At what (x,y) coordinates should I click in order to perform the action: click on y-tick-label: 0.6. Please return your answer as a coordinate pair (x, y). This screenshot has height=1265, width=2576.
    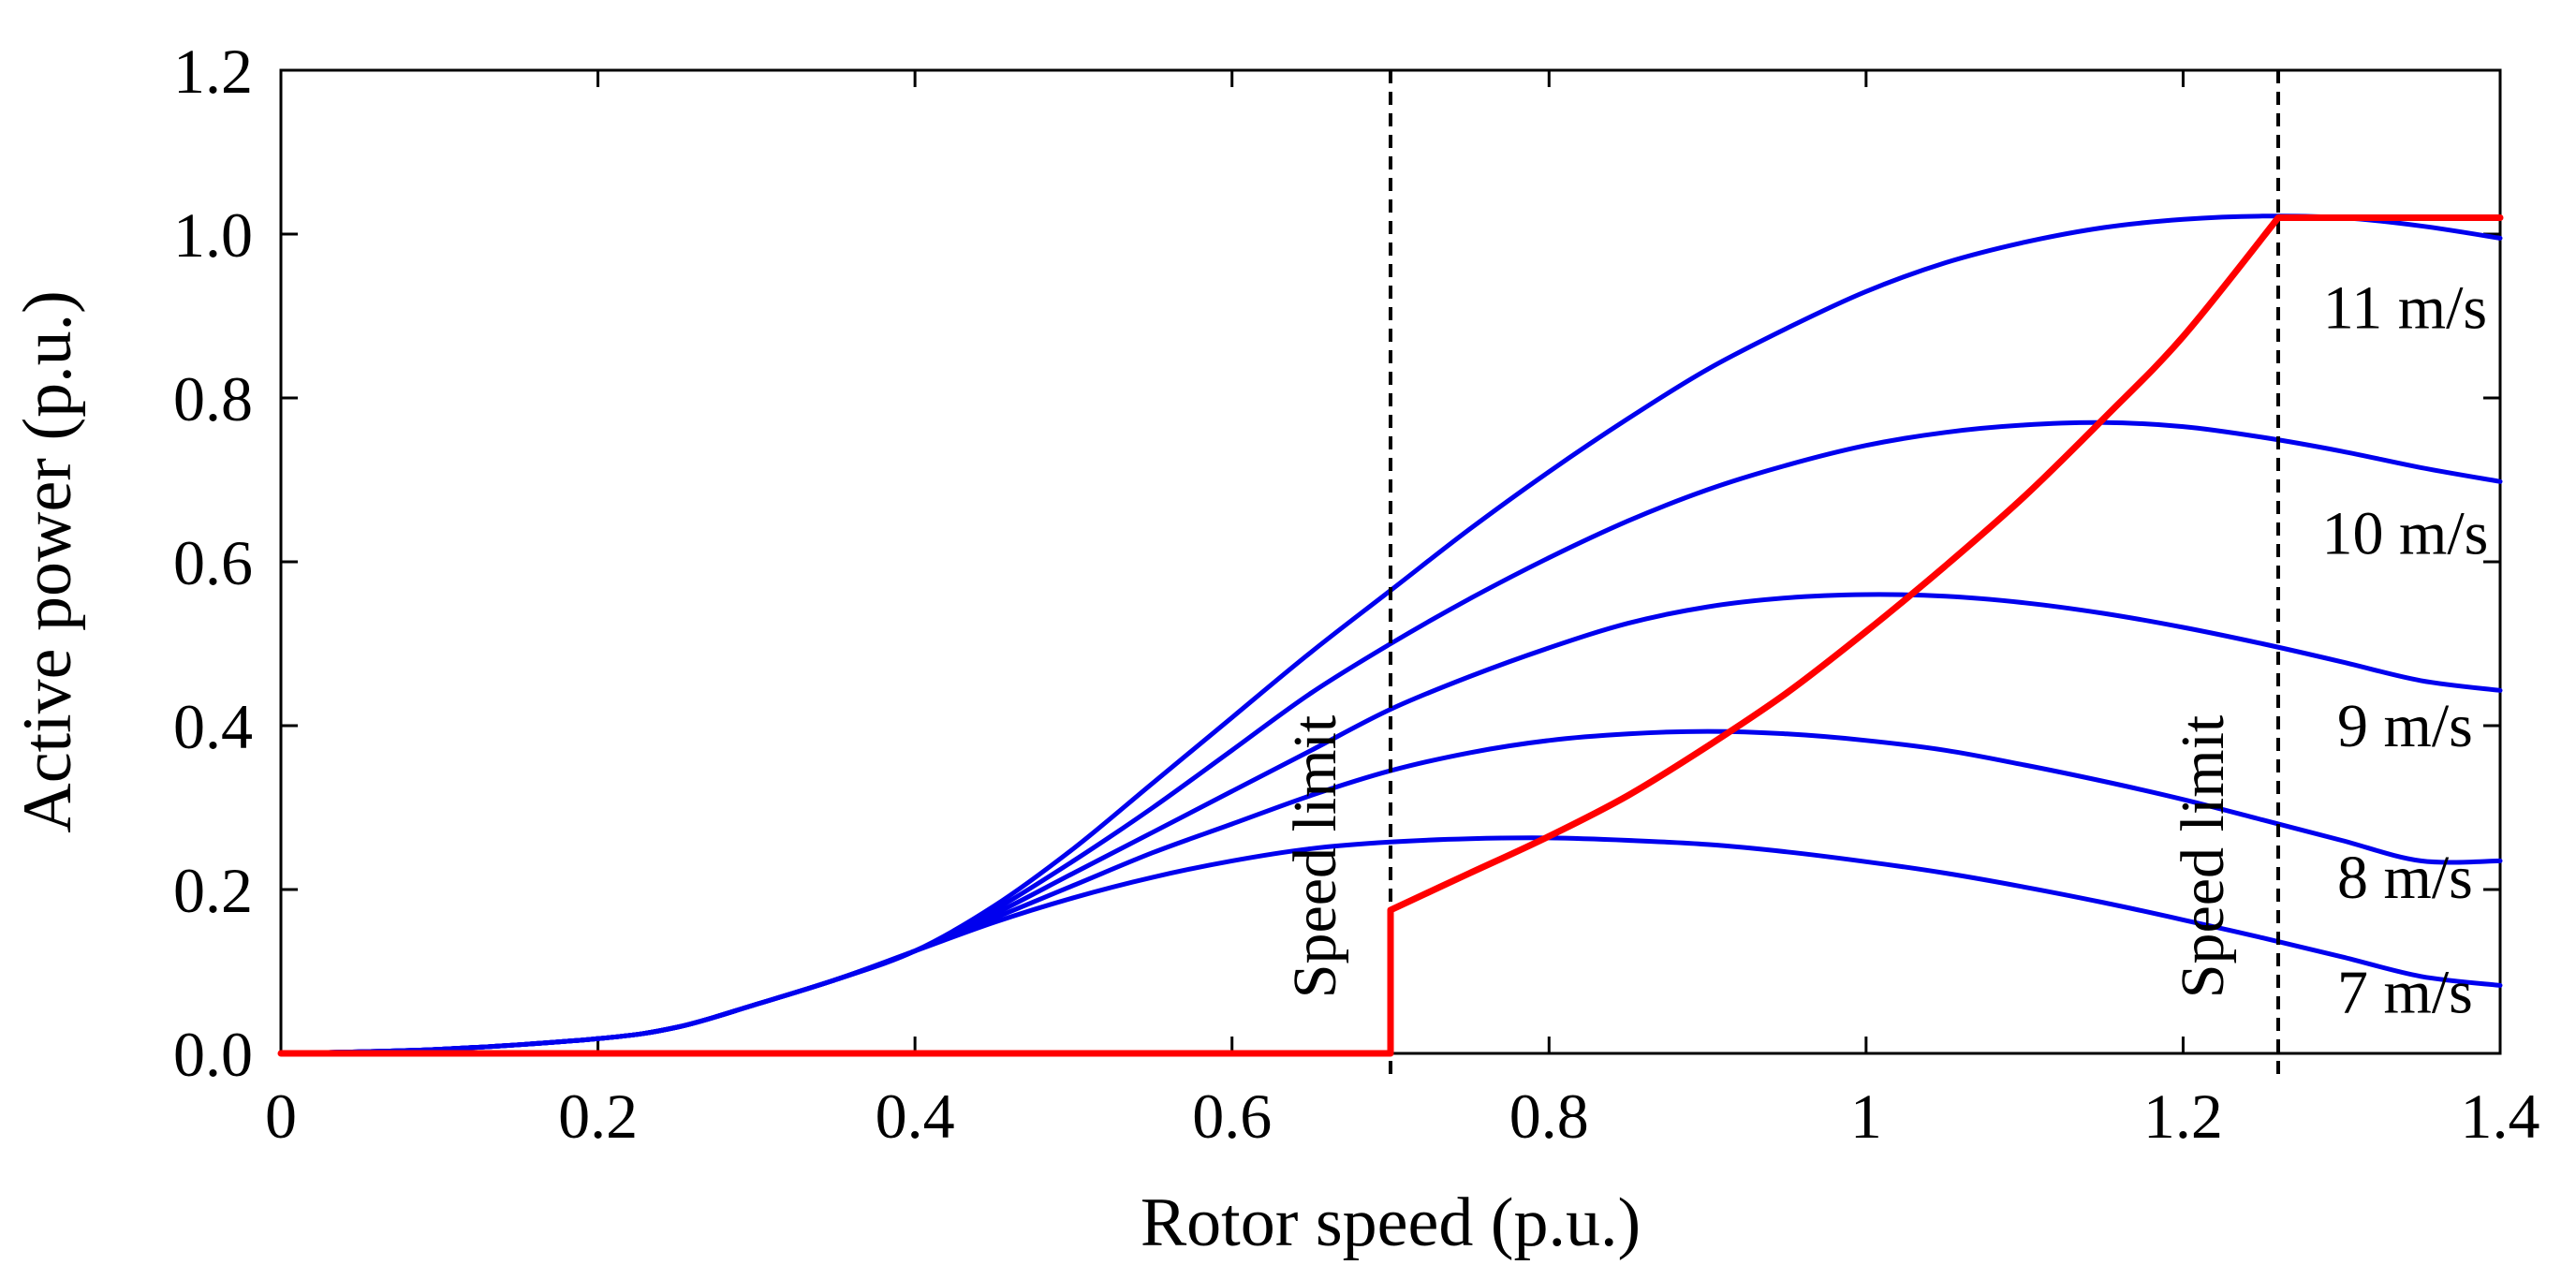
    Looking at the image, I should click on (213, 562).